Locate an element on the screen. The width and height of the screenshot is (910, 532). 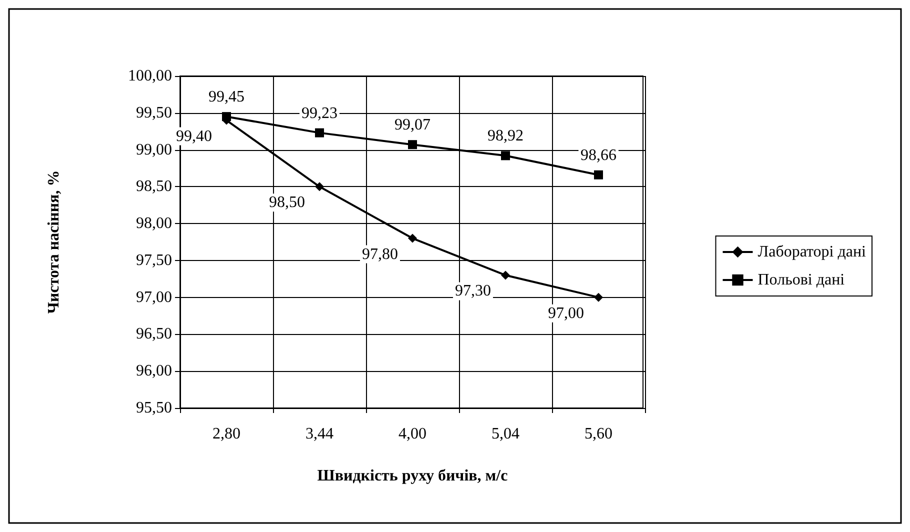
data-label: 97,30 is located at coordinates (473, 291).